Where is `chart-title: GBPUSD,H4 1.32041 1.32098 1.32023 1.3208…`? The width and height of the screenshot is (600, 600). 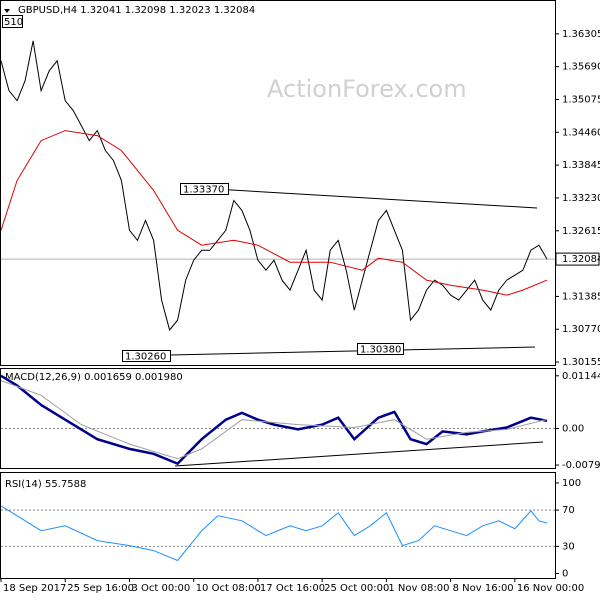 chart-title: GBPUSD,H4 1.32041 1.32098 1.32023 1.3208… is located at coordinates (136, 10).